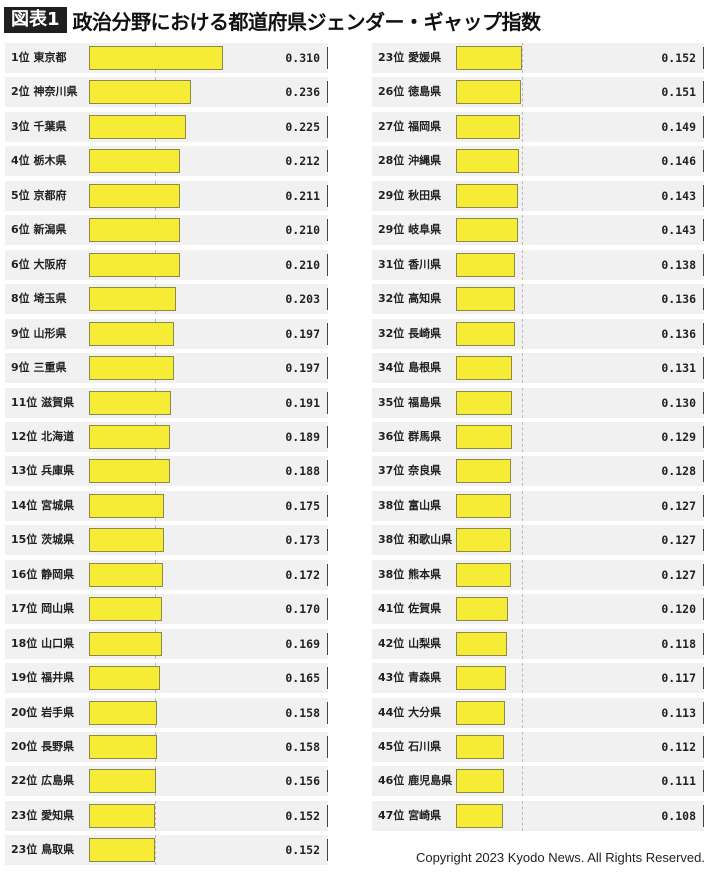 This screenshot has width=710, height=875. I want to click on value-label: 0.127, so click(678, 540).